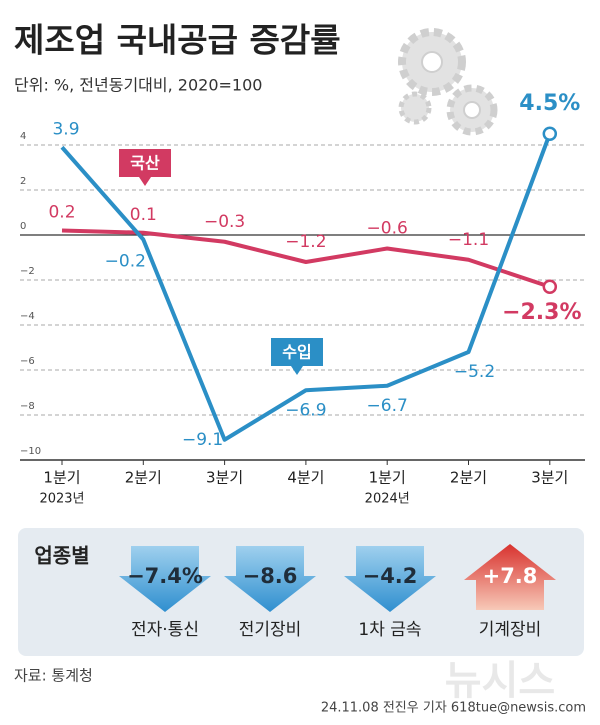 Image resolution: width=600 pixels, height=725 pixels. I want to click on watermark: 뉴시스, so click(500, 681).